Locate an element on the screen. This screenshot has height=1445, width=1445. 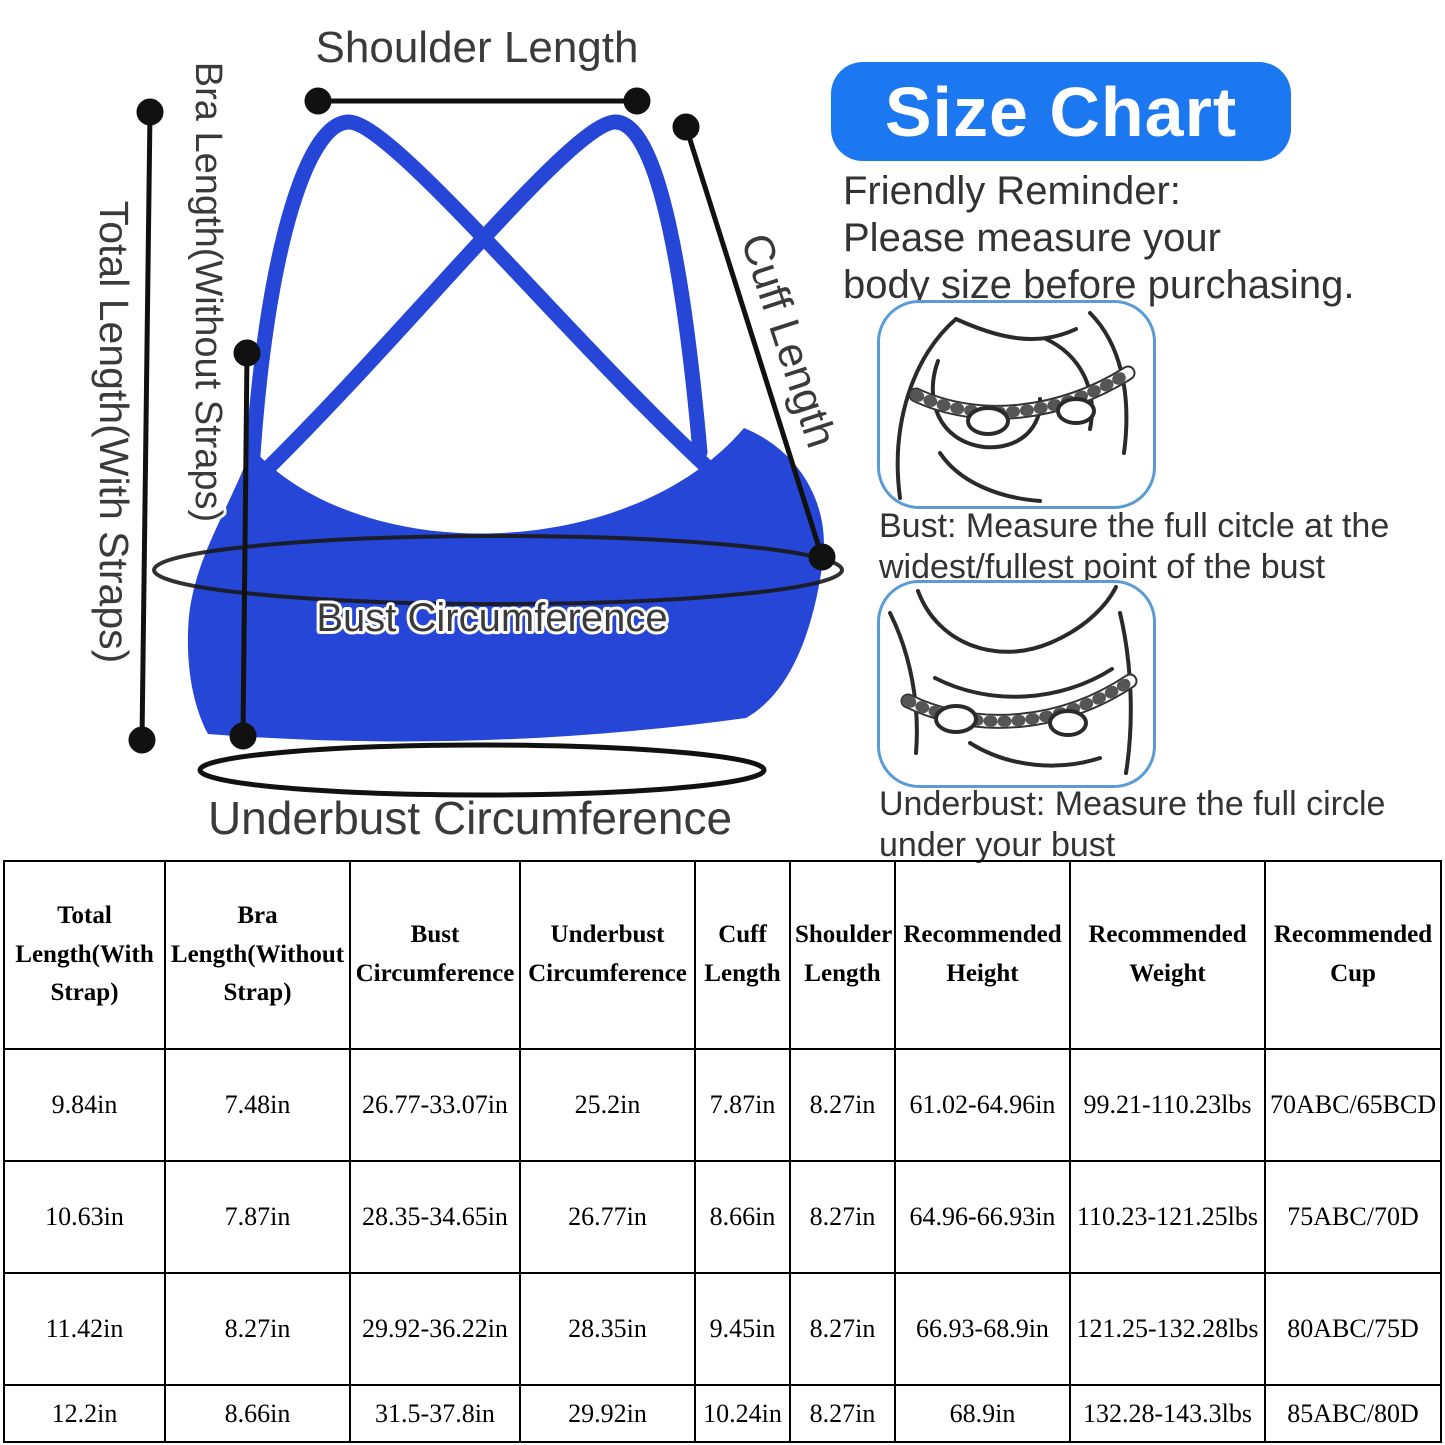
bra-illustration is located at coordinates (505, 585).